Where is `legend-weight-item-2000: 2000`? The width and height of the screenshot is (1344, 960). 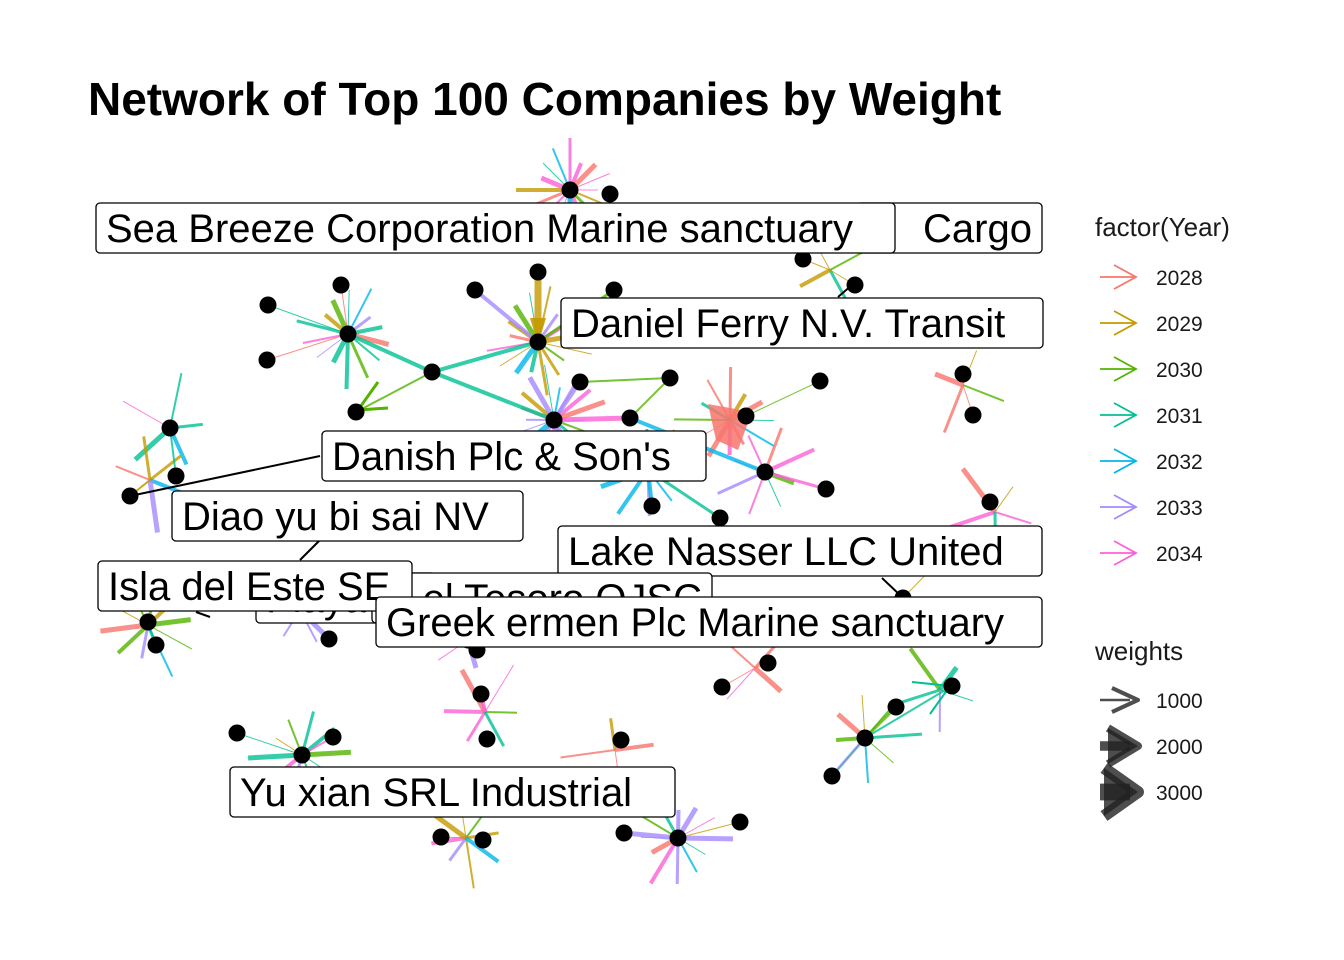 legend-weight-item-2000: 2000 is located at coordinates (1151, 746).